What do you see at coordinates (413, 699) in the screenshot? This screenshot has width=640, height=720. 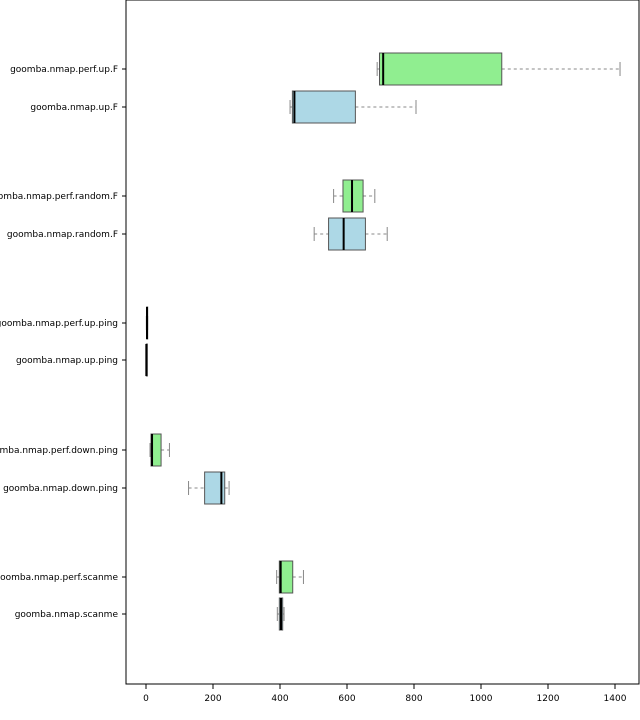 I see `x-tick-label: 800` at bounding box center [413, 699].